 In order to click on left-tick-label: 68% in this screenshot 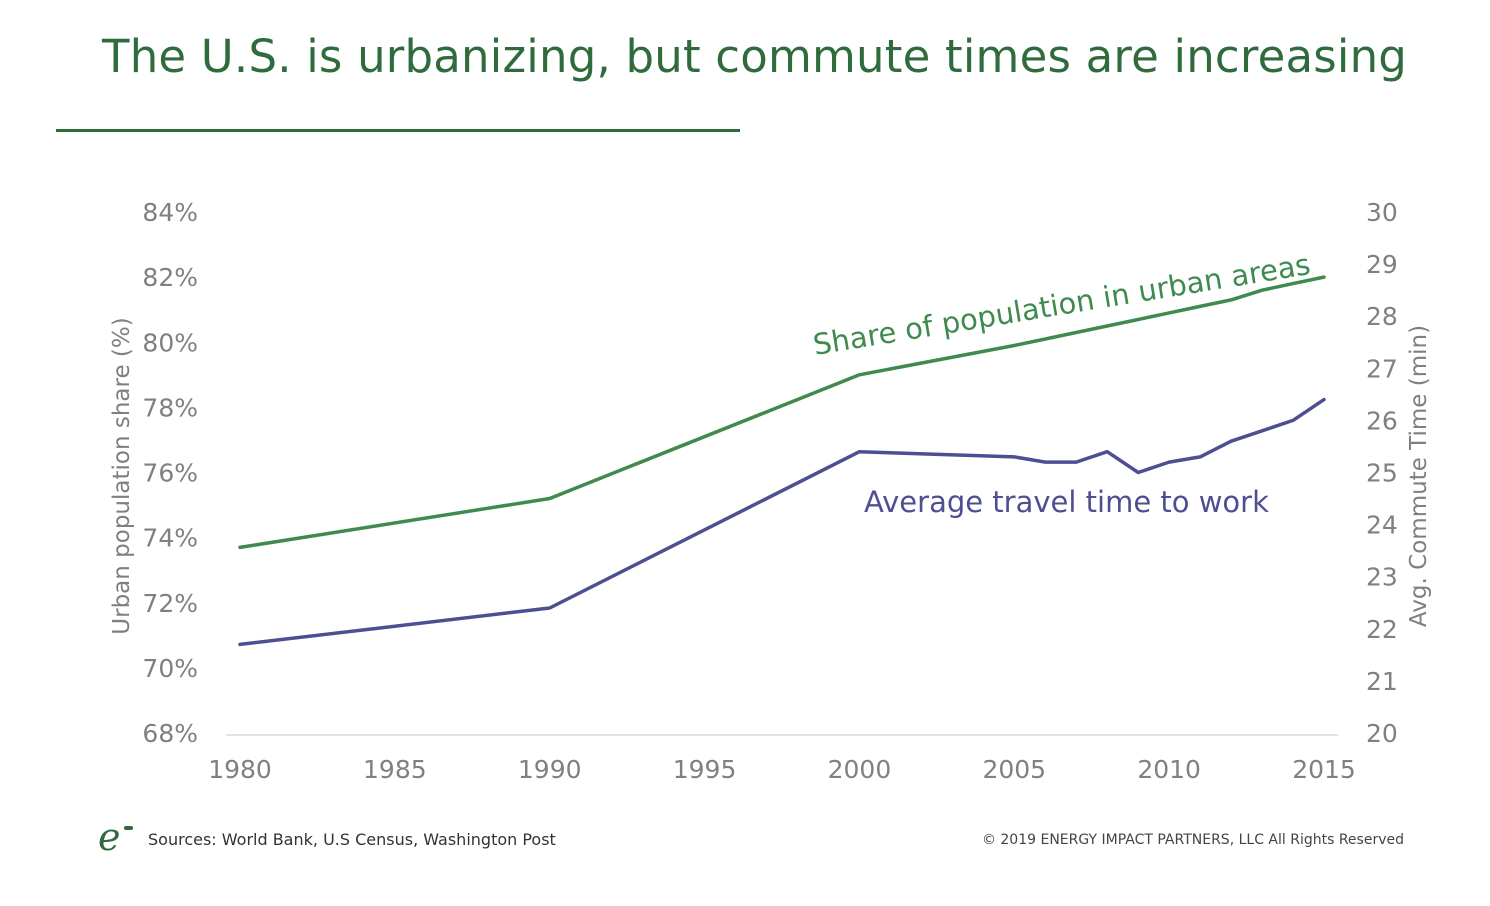, I will do `click(170, 733)`.